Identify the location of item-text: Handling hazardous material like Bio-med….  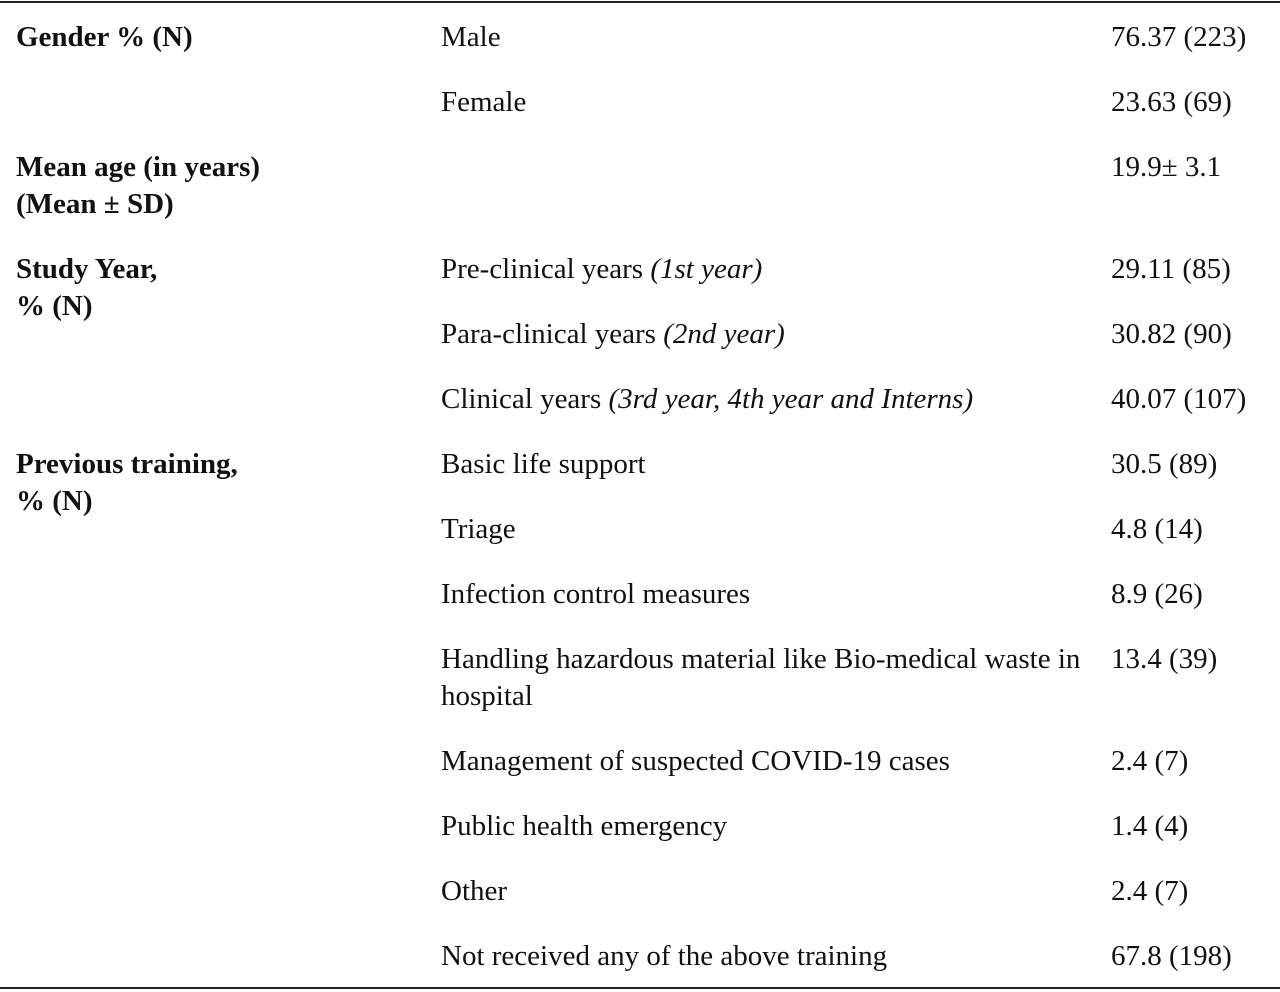
(761, 677).